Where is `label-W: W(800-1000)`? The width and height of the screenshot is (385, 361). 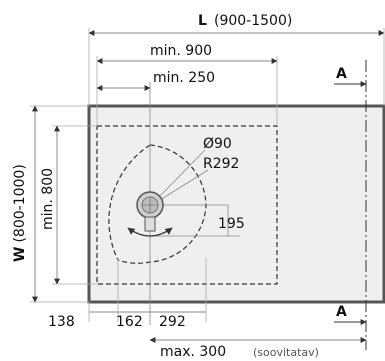 label-W: W(800-1000) is located at coordinates (20, 213).